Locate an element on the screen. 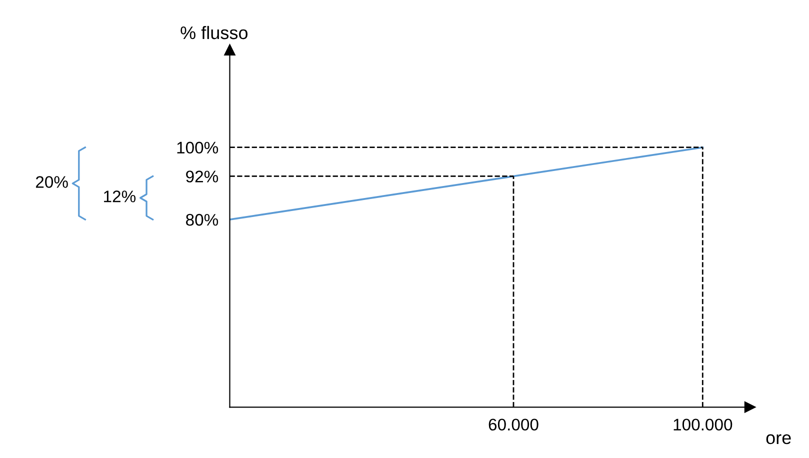  y-tick-label: 80% is located at coordinates (202, 220).